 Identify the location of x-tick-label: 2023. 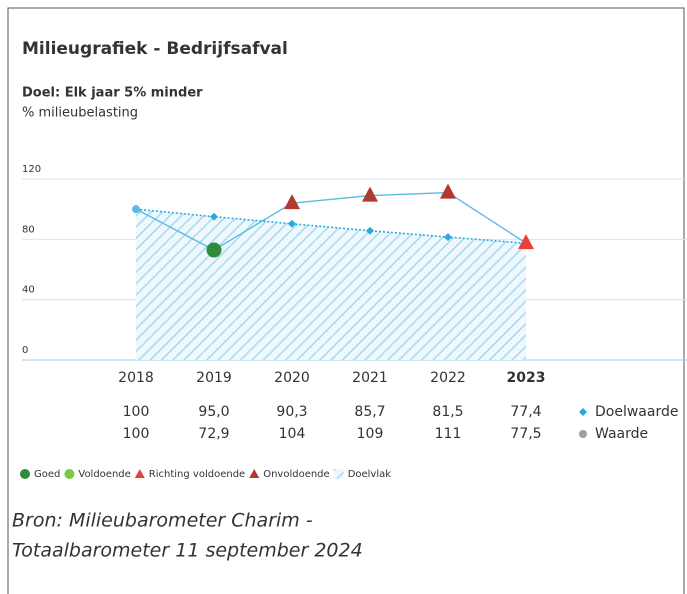
(526, 378).